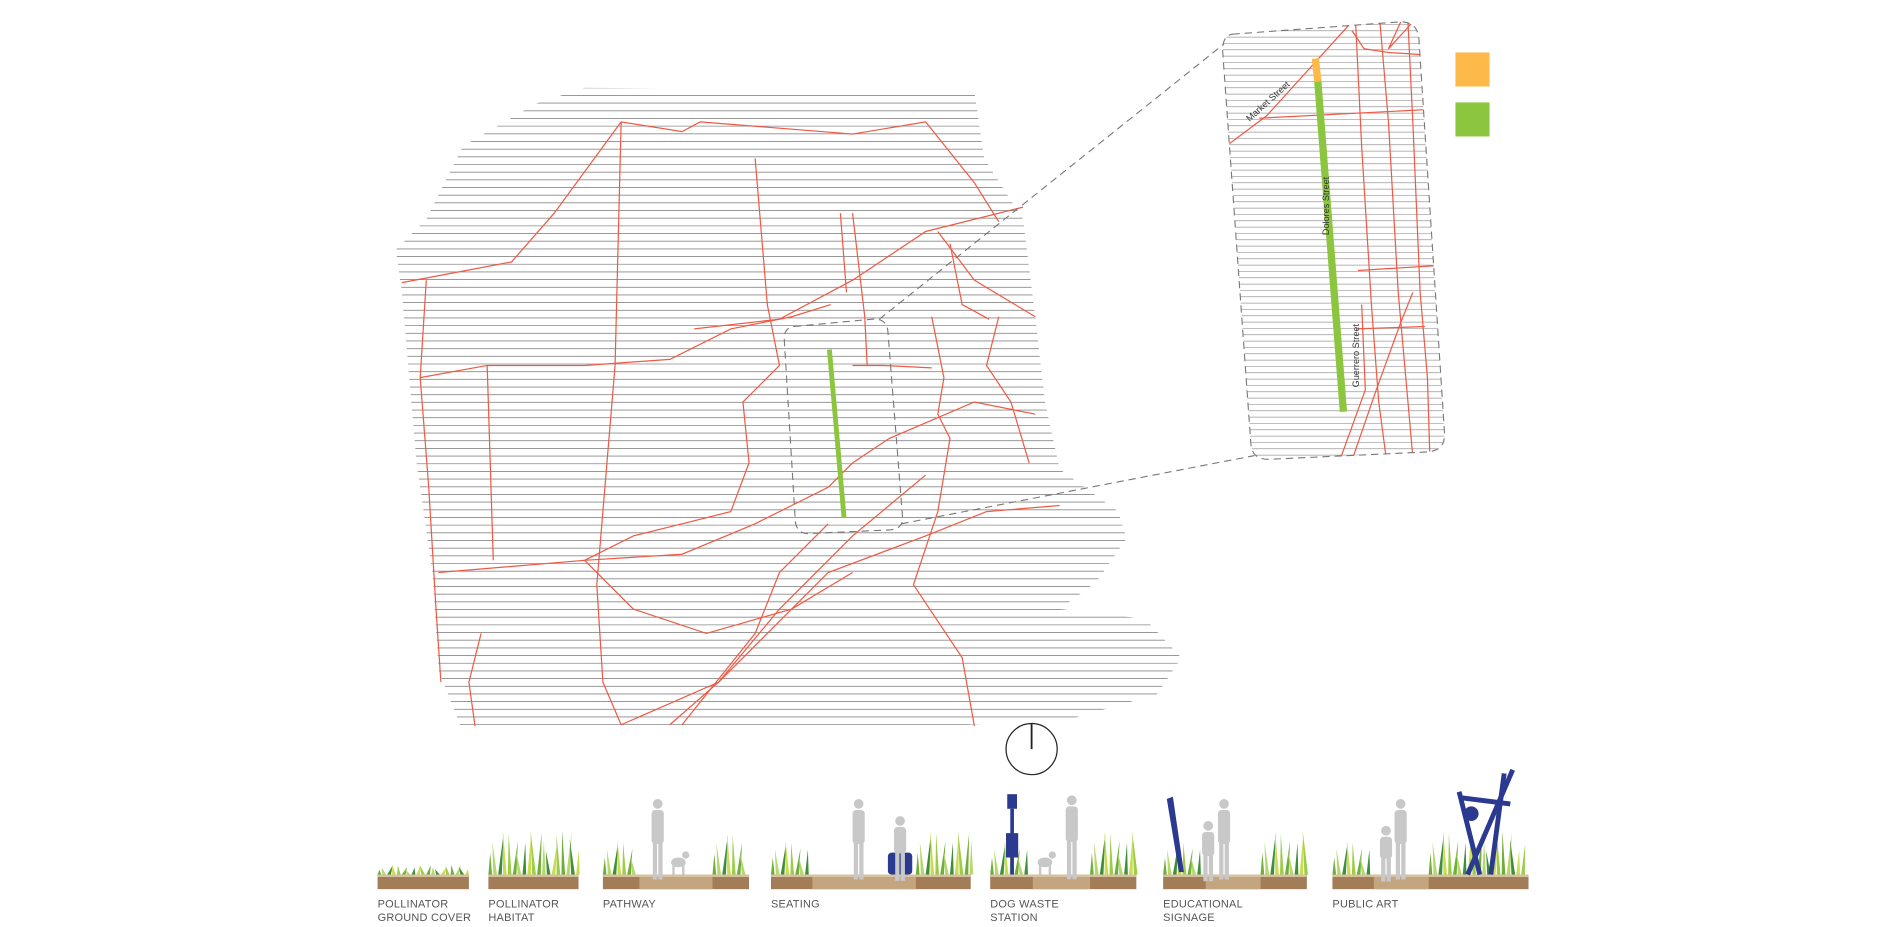 This screenshot has width=1900, height=927. What do you see at coordinates (1472, 69) in the screenshot?
I see `legend-swatch-orange` at bounding box center [1472, 69].